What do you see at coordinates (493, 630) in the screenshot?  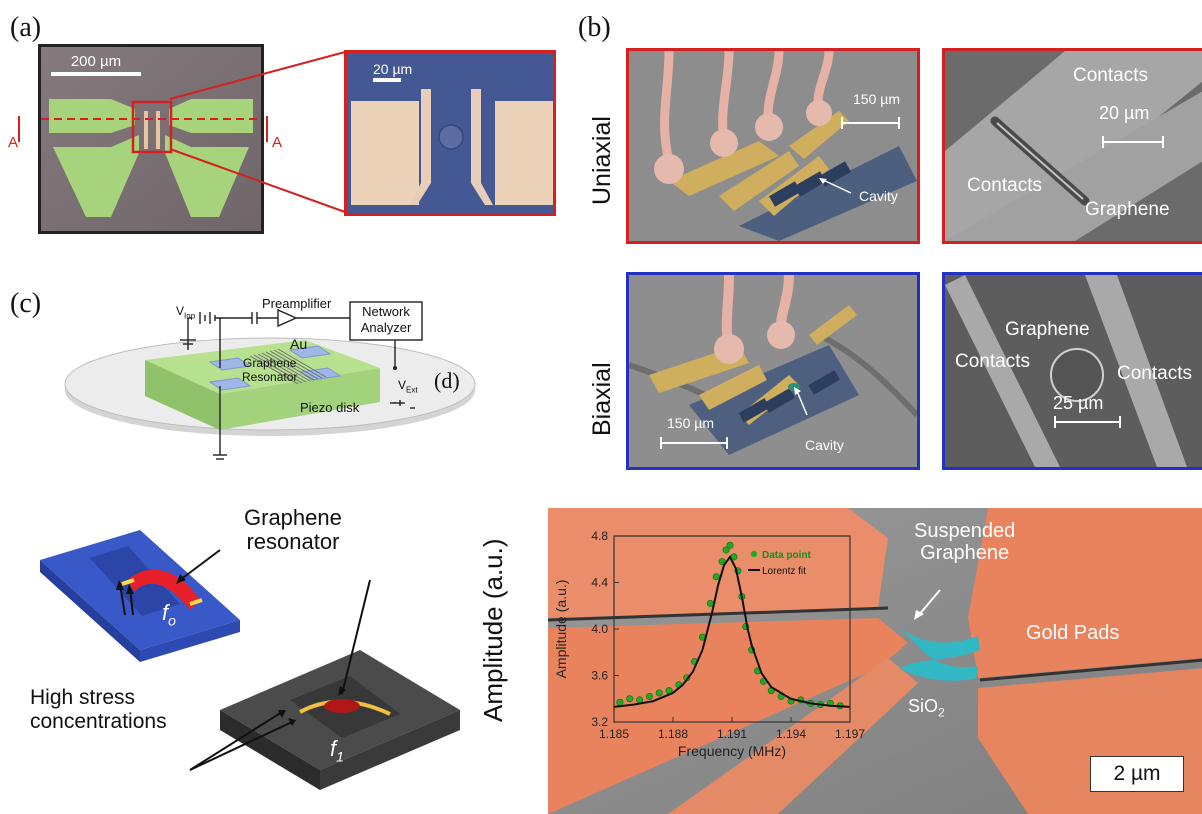 I see `amplitude-axis-label: Amplitude (a.u.)` at bounding box center [493, 630].